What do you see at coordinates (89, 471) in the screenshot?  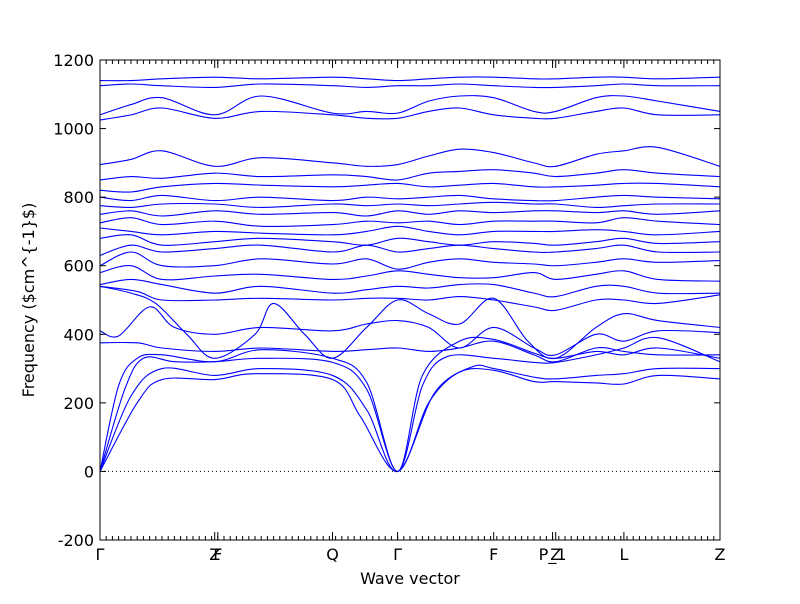 I see `y-tick-label: 0` at bounding box center [89, 471].